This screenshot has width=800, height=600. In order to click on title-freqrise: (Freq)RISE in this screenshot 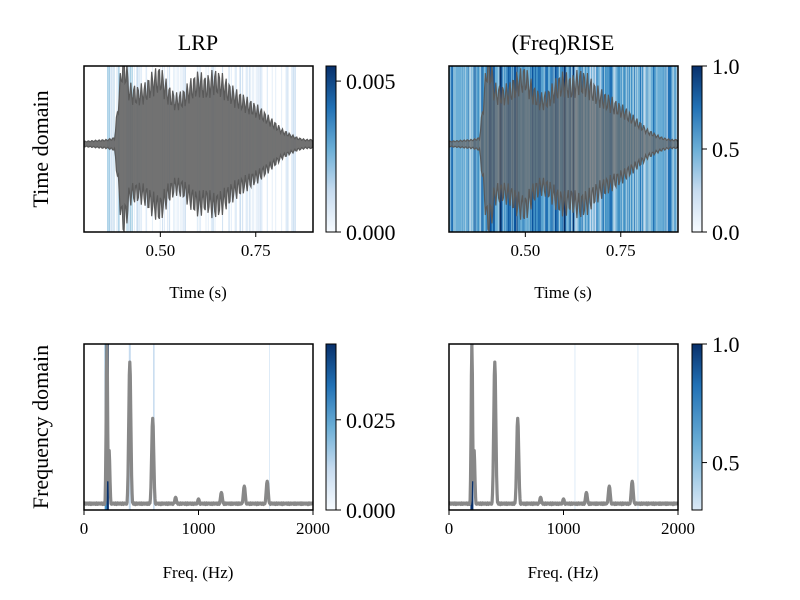, I will do `click(563, 42)`.